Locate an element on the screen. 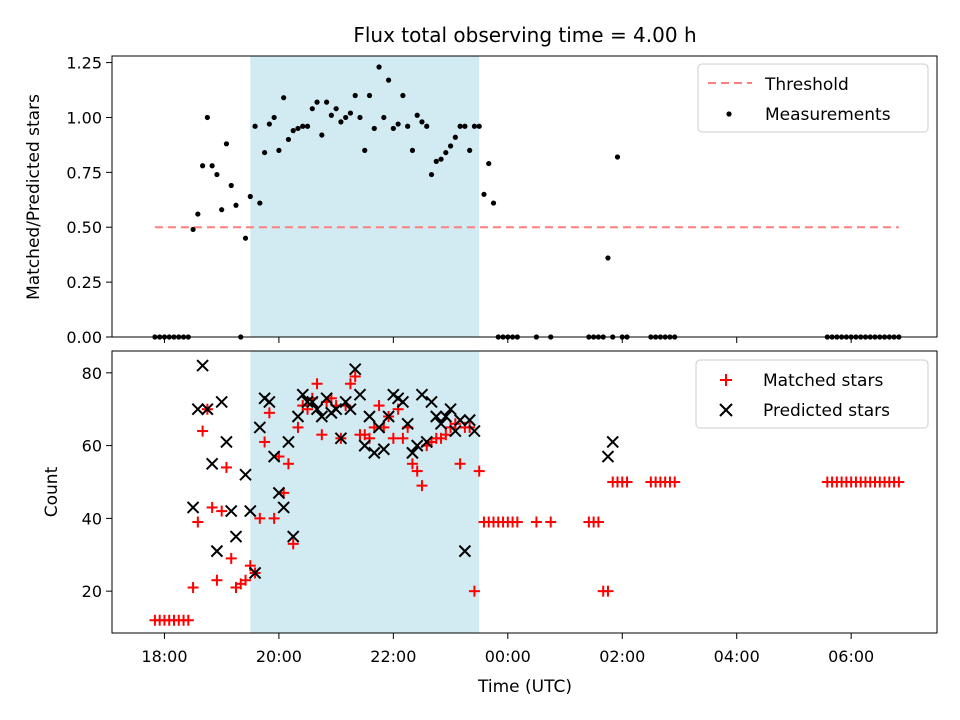 The image size is (960, 720). x-tick-label: 06:00 is located at coordinates (851, 656).